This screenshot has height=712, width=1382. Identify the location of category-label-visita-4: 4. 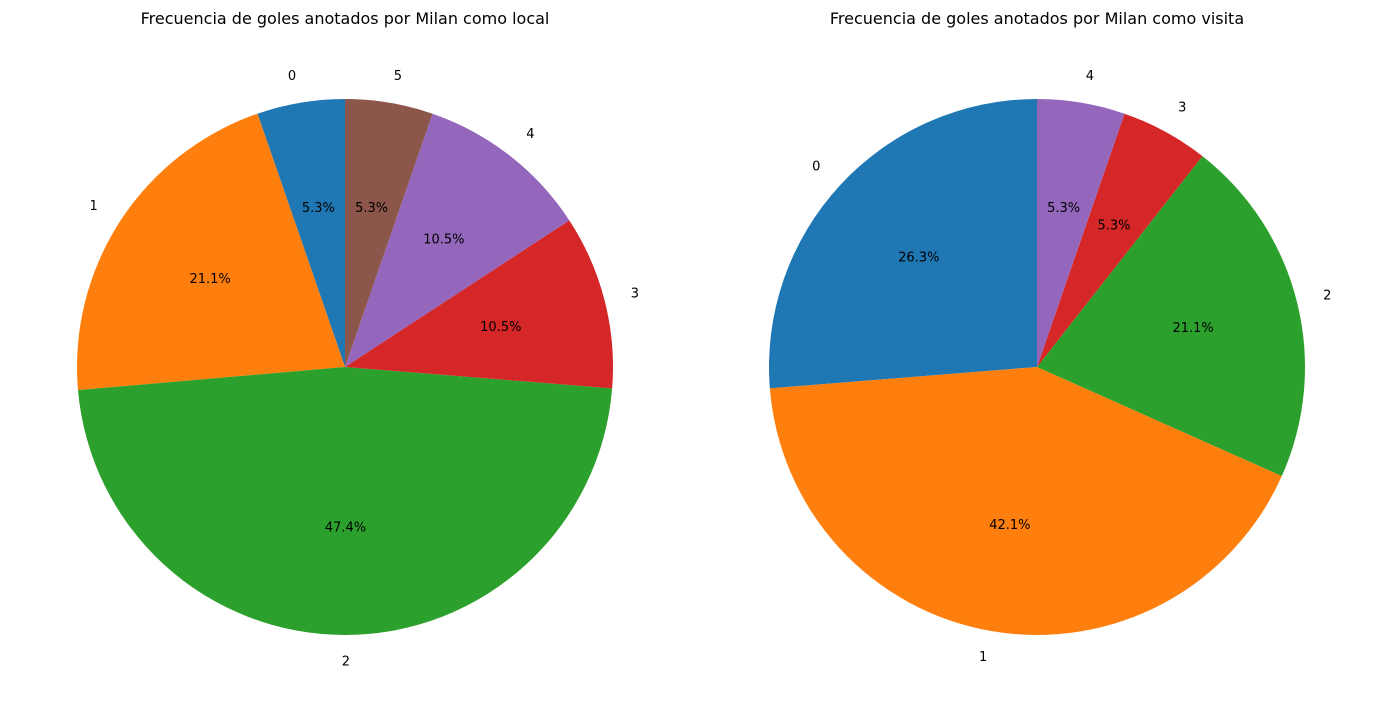
(1090, 76).